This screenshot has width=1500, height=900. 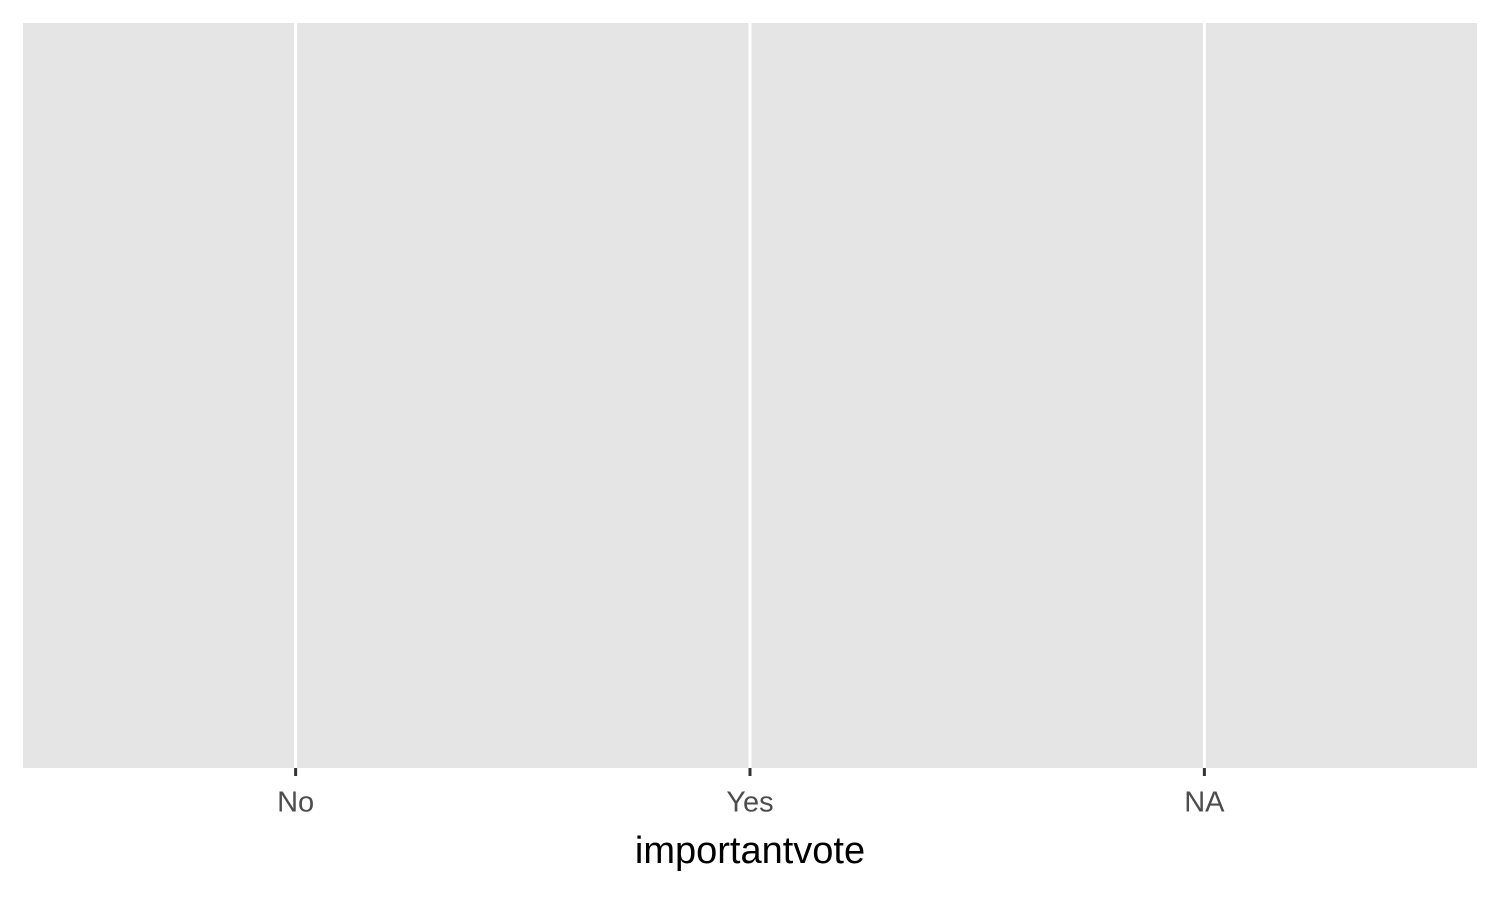 What do you see at coordinates (749, 803) in the screenshot?
I see `x-tick-label: Yes` at bounding box center [749, 803].